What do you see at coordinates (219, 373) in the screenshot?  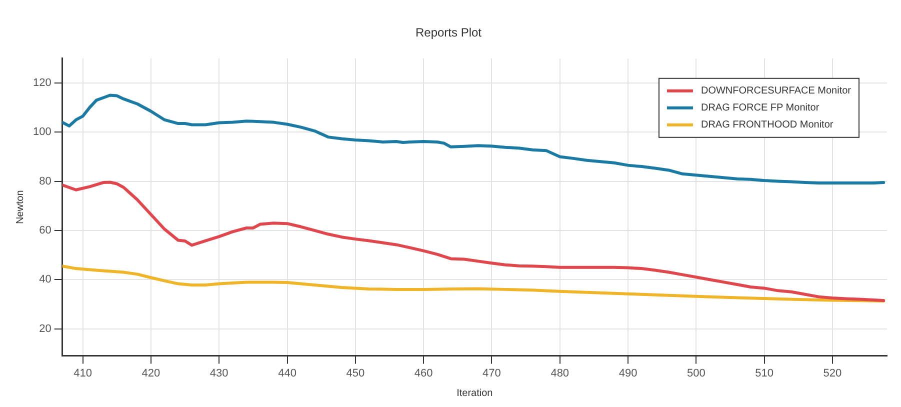 I see `x-tick-label: 430` at bounding box center [219, 373].